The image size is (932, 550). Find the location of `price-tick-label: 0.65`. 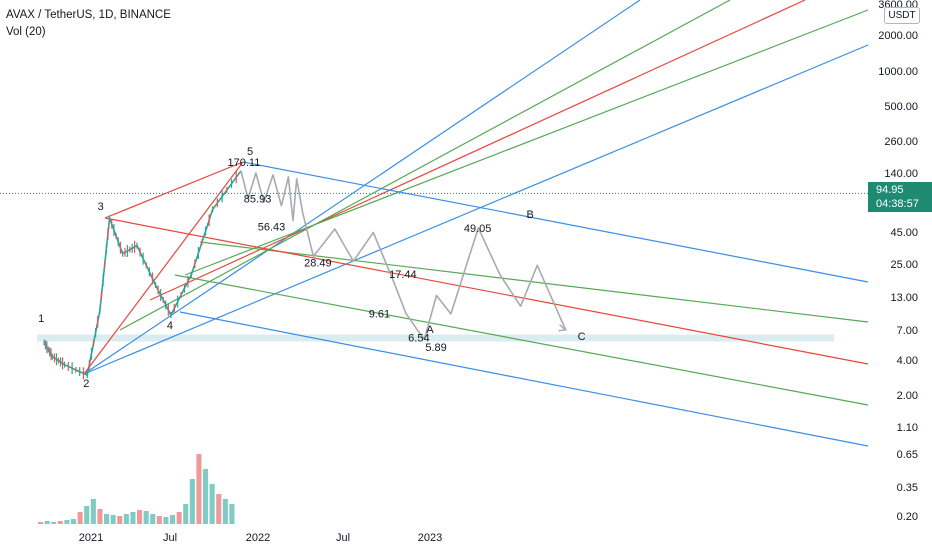

price-tick-label: 0.65 is located at coordinates (907, 455).